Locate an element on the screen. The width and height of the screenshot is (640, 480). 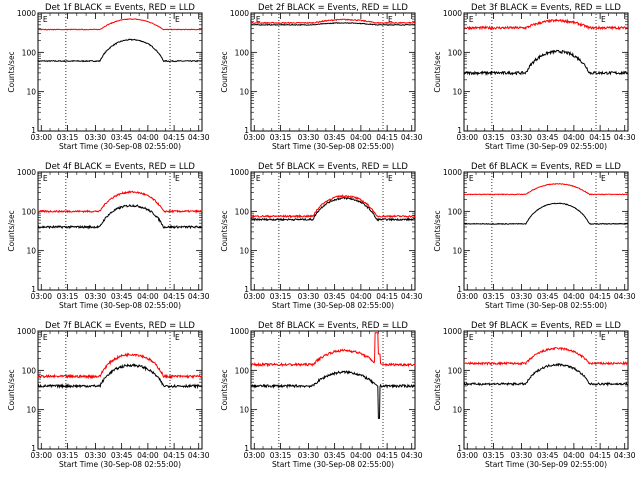
chart-title: Det 4f BLACK = Events, RED = LLD is located at coordinates (120, 167).